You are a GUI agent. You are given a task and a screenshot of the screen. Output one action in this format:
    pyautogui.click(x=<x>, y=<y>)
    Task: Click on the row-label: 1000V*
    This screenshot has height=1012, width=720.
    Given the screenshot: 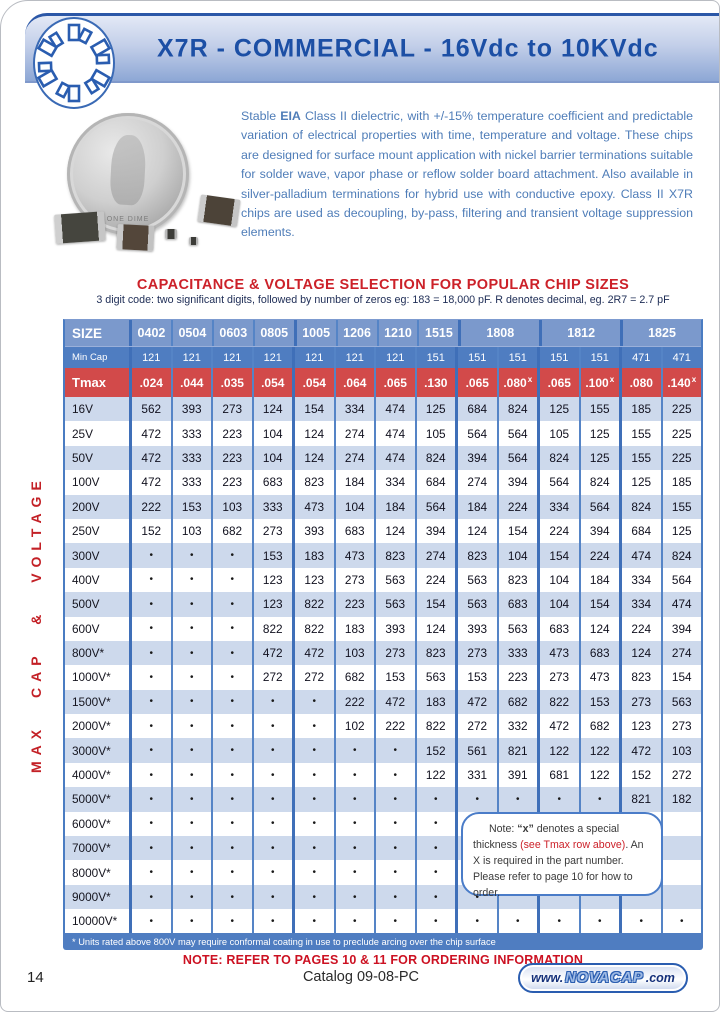 What is the action you would take?
    pyautogui.click(x=91, y=677)
    